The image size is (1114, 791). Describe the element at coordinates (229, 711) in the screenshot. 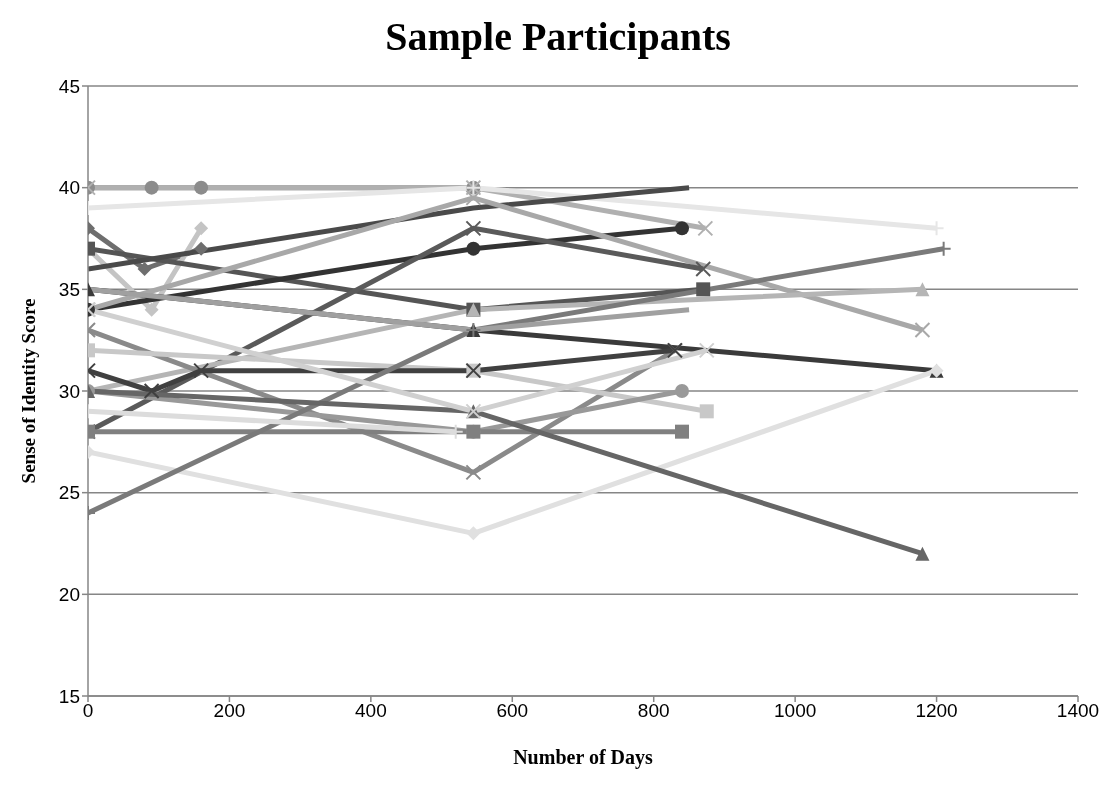

I see `x-tick-label: 200` at that location.